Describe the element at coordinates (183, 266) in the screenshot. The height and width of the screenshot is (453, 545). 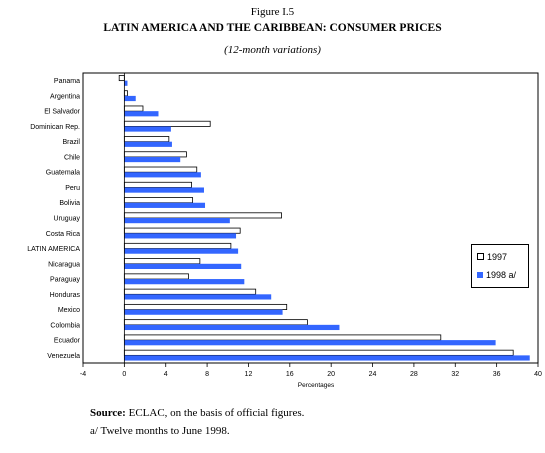
I see `bar-nicaragua-1998` at that location.